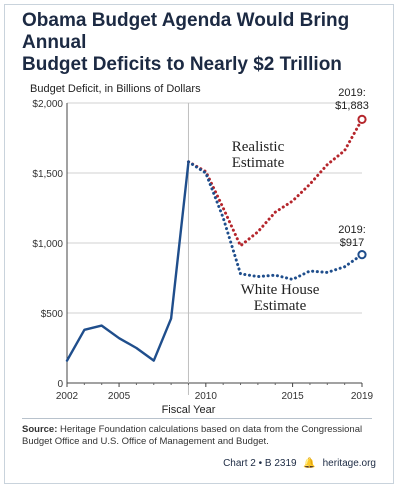  Describe the element at coordinates (280, 306) in the screenshot. I see `annotation-whitehouse-label-2: Estimate` at that location.